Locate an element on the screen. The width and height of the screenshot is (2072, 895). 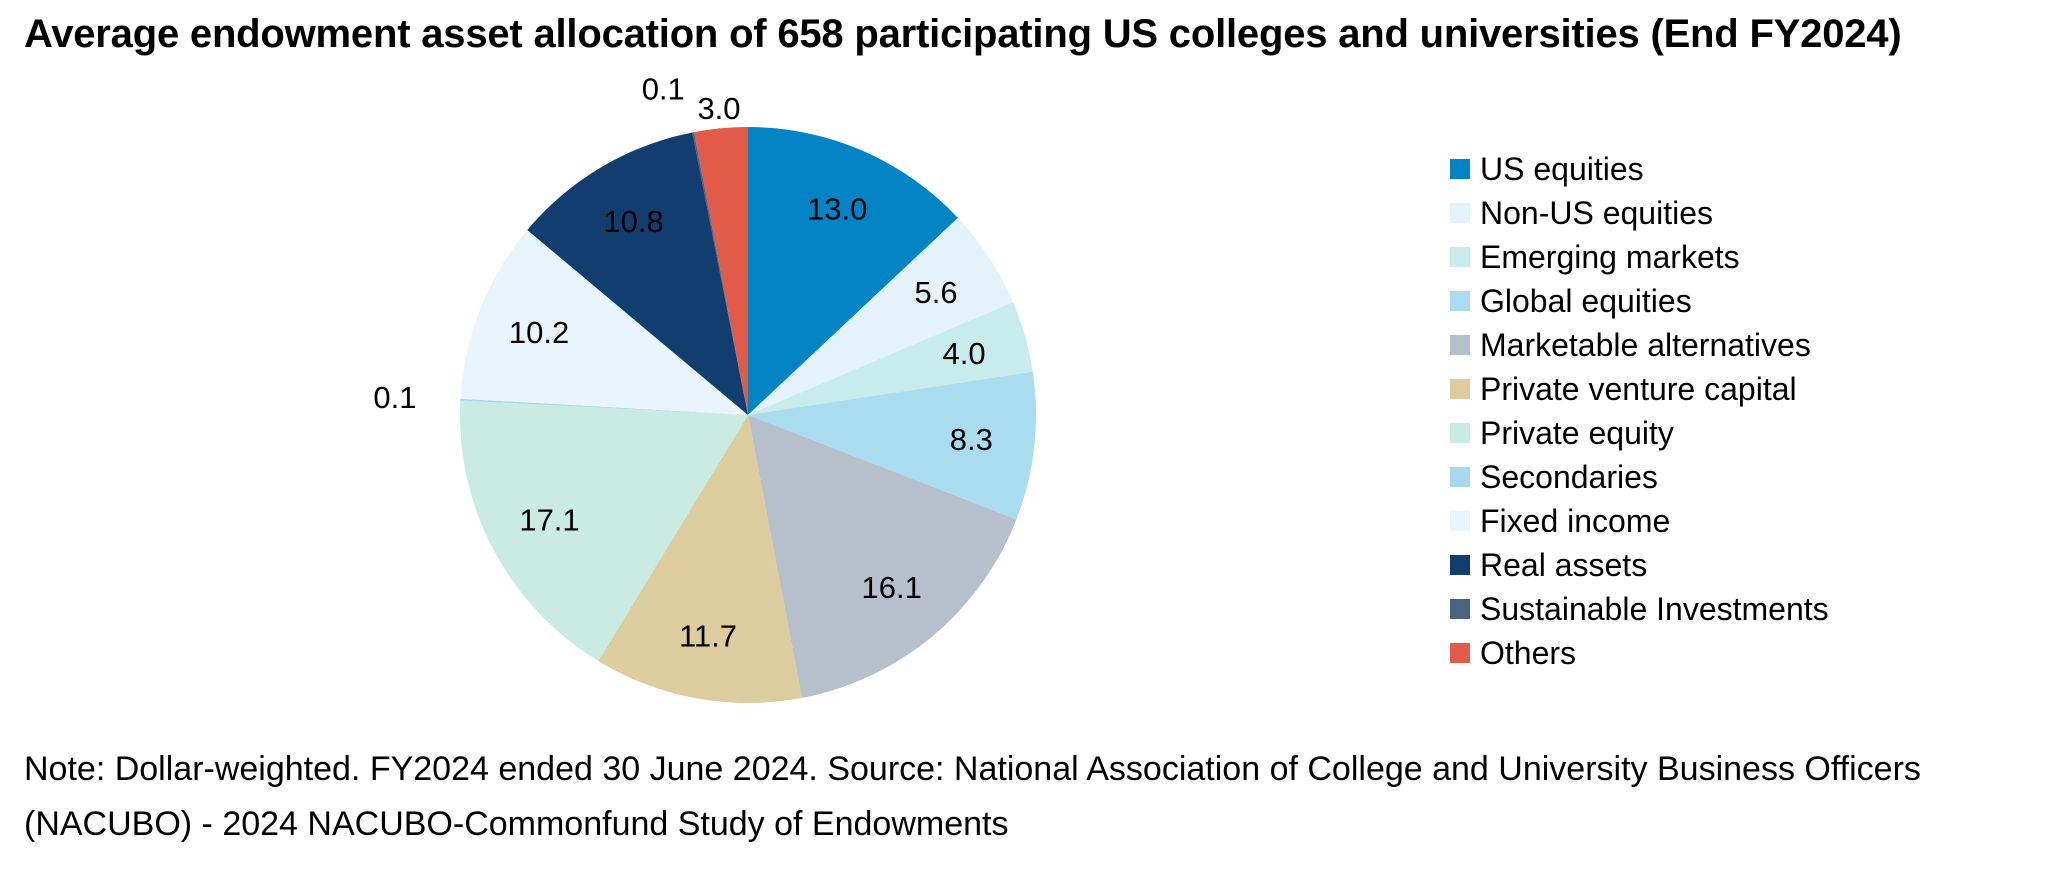
data-label: 4.0 is located at coordinates (964, 353).